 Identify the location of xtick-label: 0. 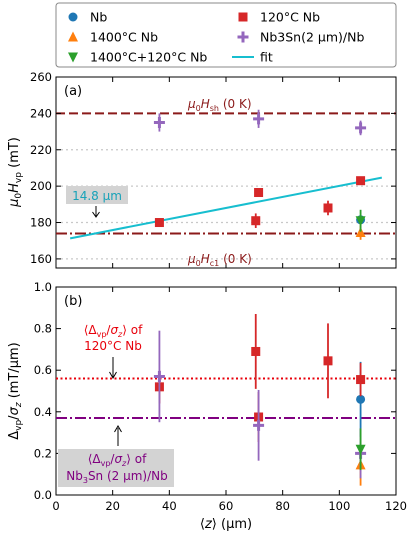
(55, 506).